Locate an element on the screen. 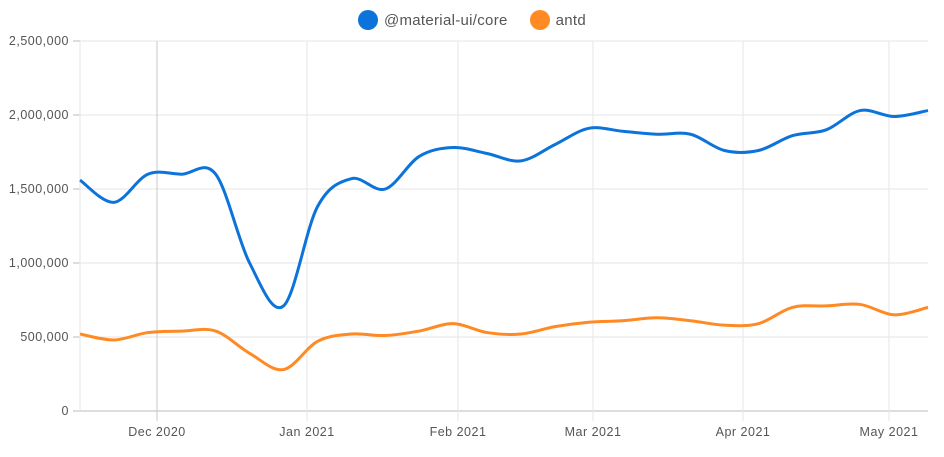 The height and width of the screenshot is (457, 944). y-tick-label: 2,500,000 is located at coordinates (39, 41).